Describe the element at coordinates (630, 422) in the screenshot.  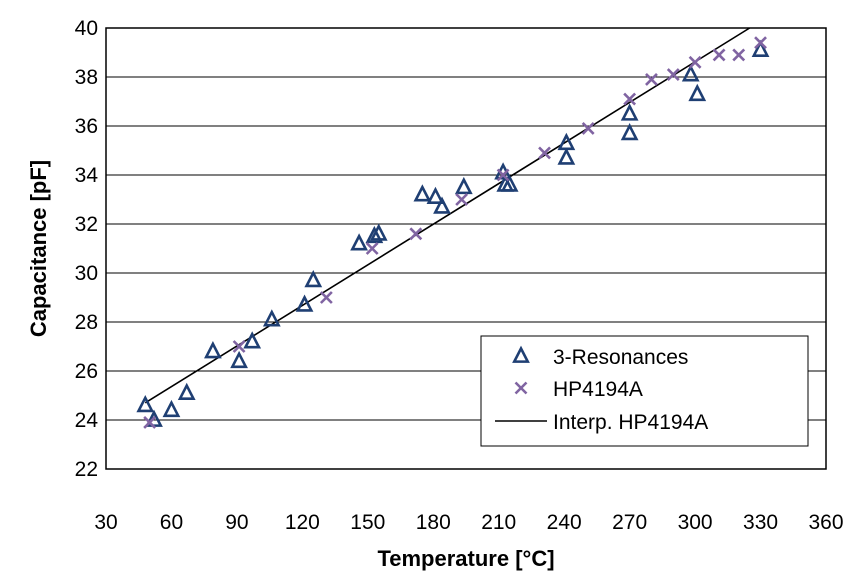
I see `legend-label-interp-hp4194a: Interp. HP4194A` at that location.